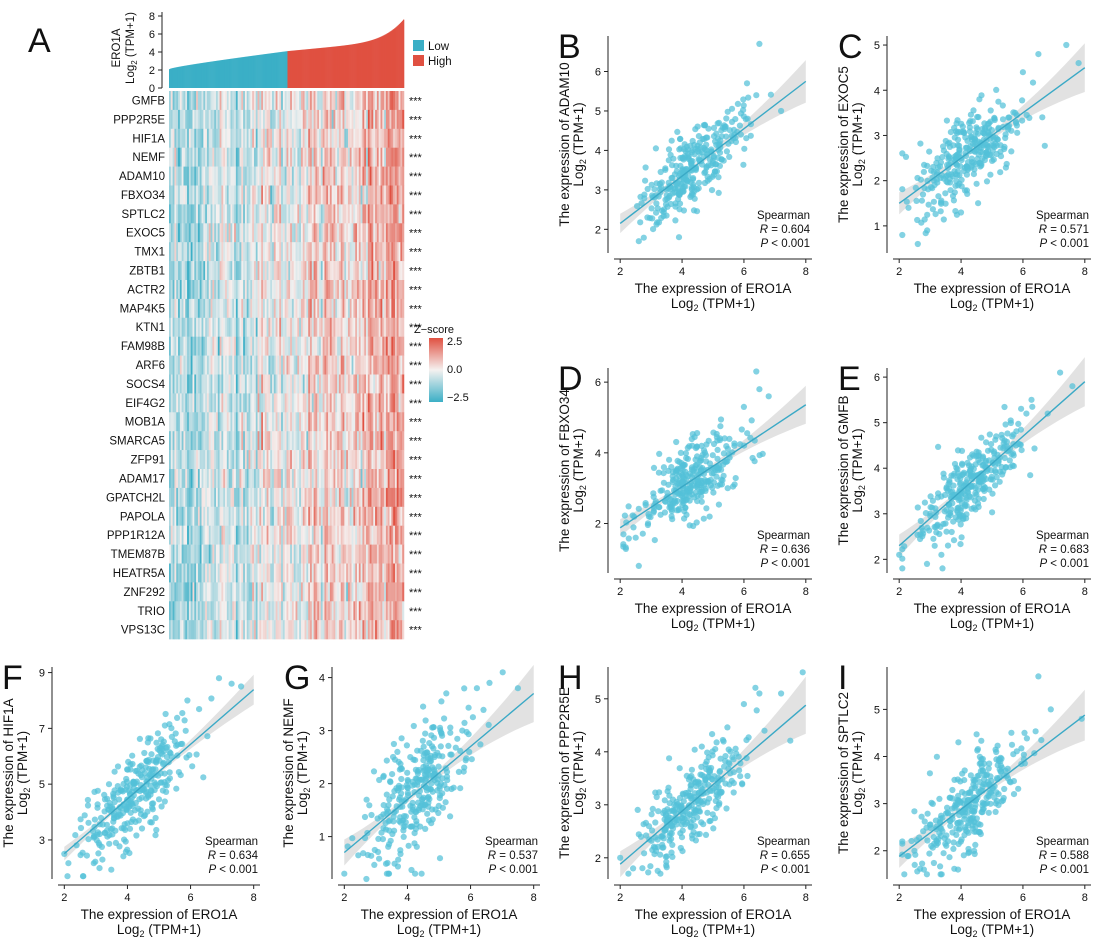  What do you see at coordinates (598, 151) in the screenshot?
I see `y-tick-label: 4` at bounding box center [598, 151].